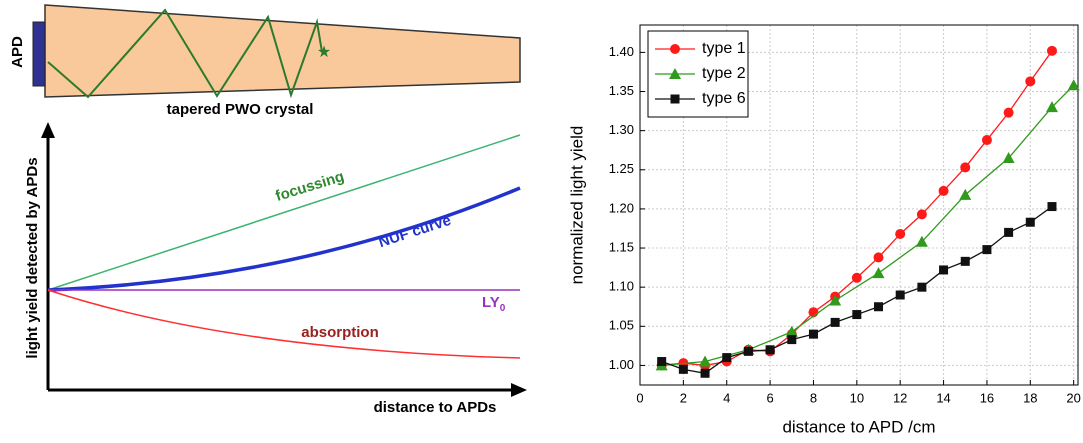 This screenshot has height=443, width=1083. What do you see at coordinates (857, 397) in the screenshot?
I see `x-tick-label: 10` at bounding box center [857, 397].